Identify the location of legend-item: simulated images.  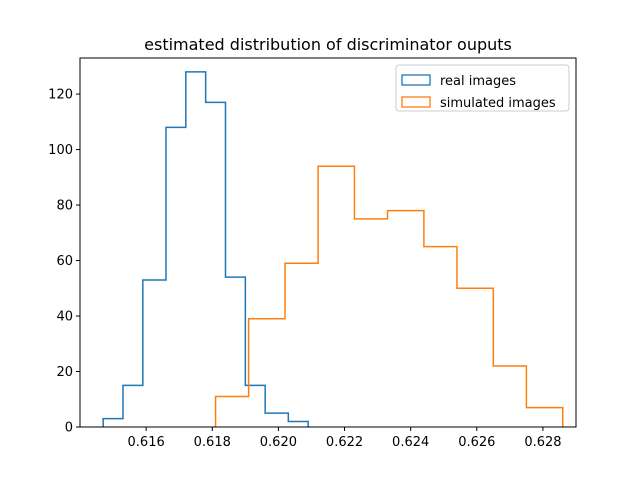
(478, 103).